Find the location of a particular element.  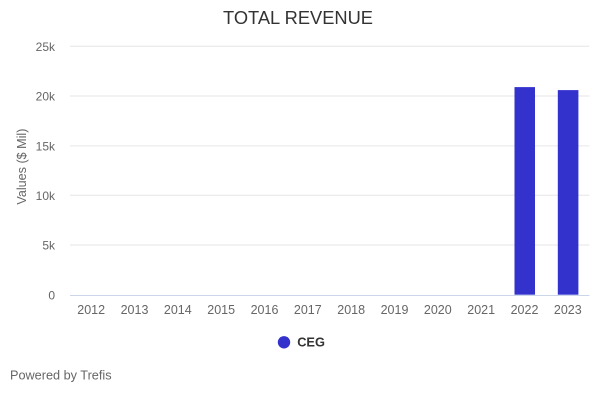

svg-text: 2020 is located at coordinates (438, 310).